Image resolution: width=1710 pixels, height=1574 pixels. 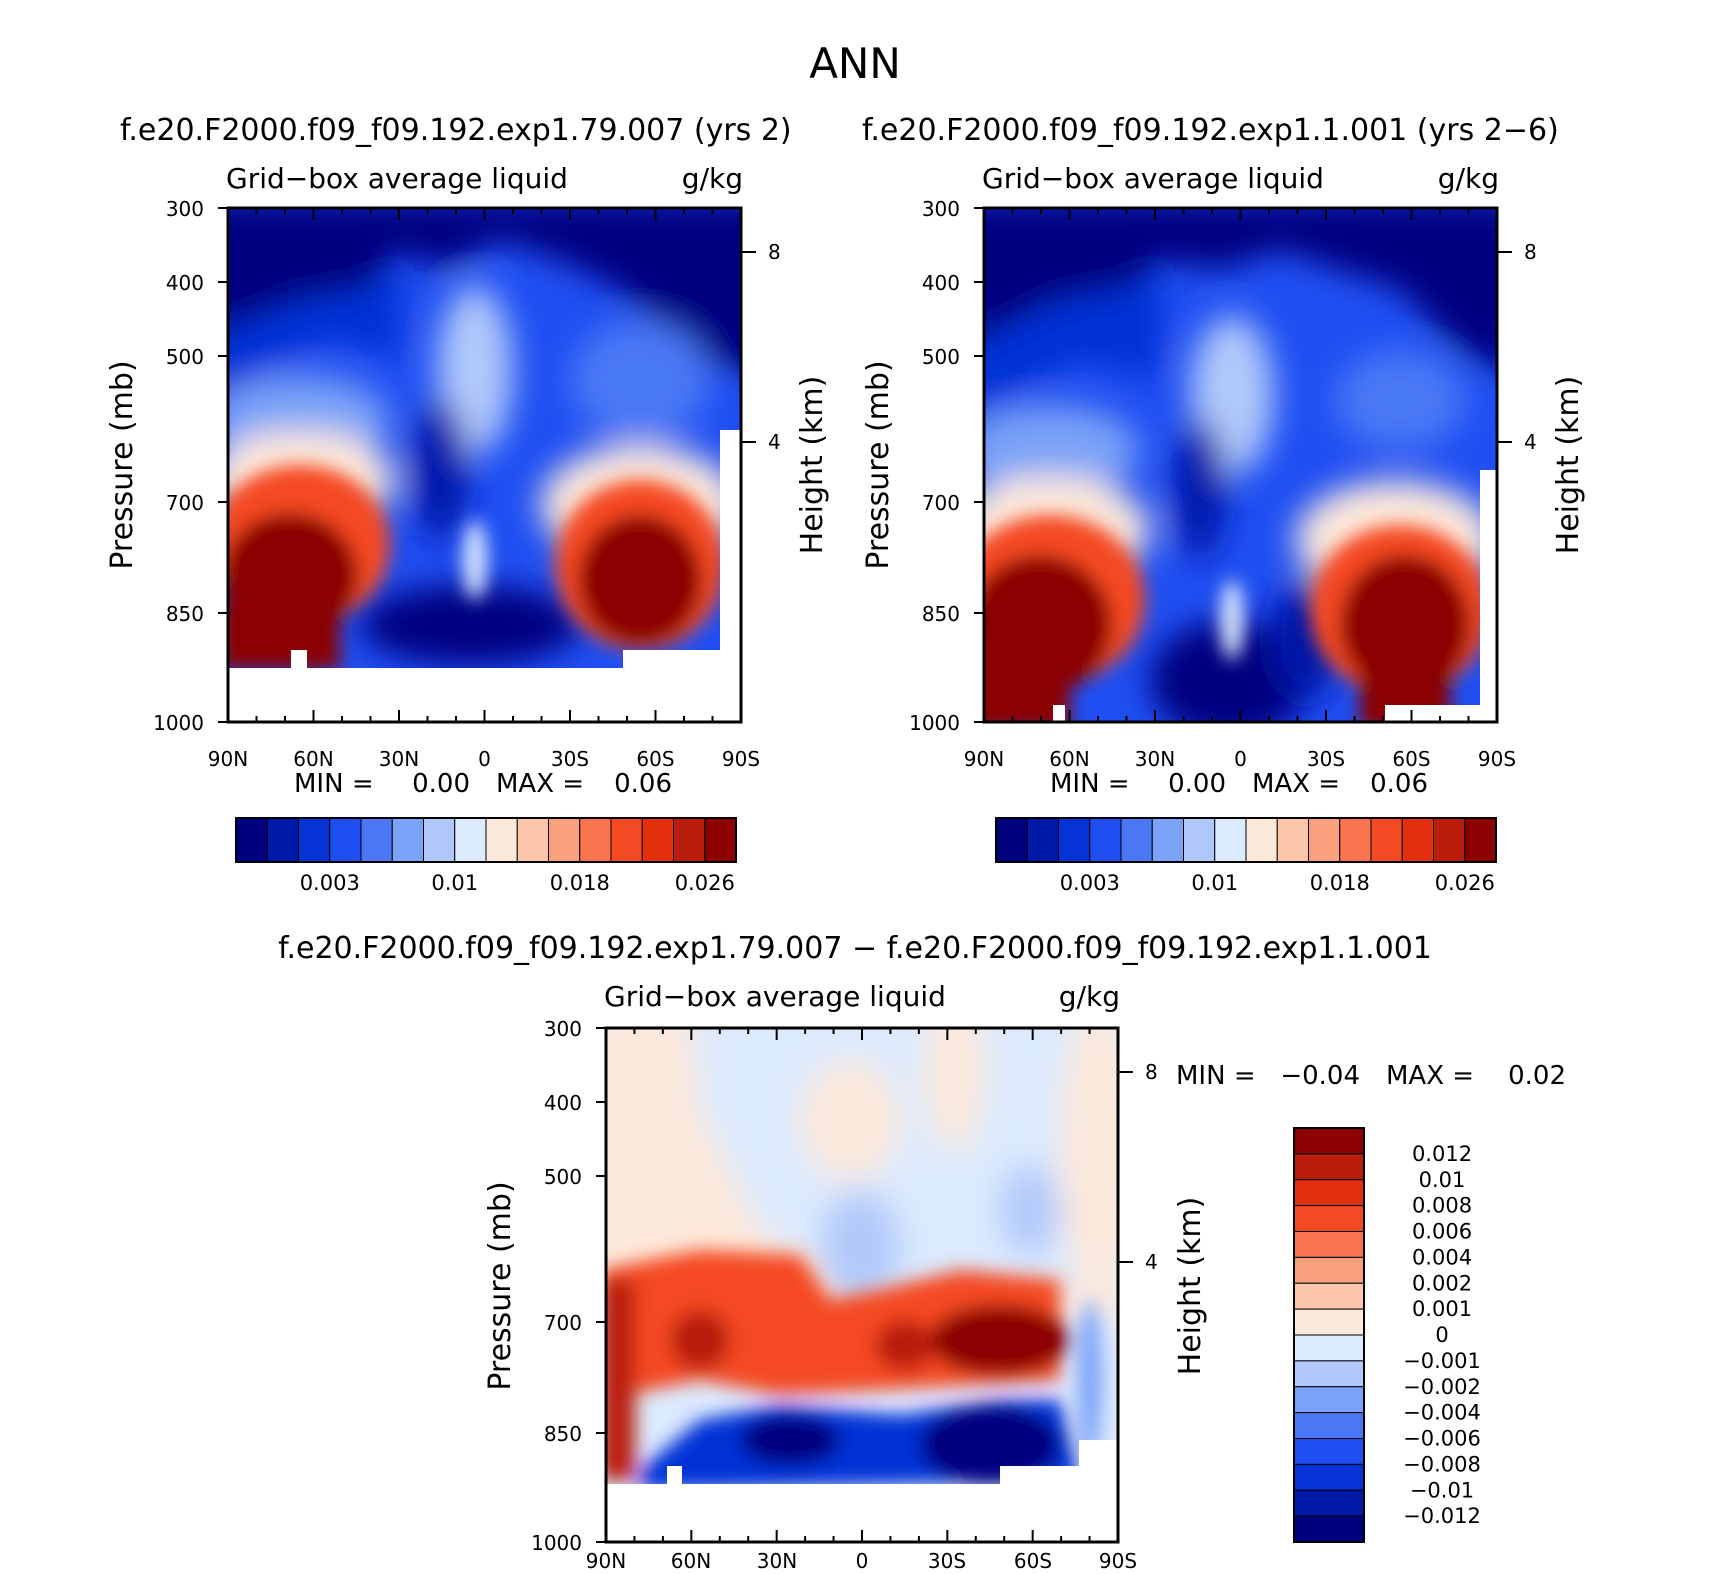 What do you see at coordinates (1320, 1076) in the screenshot?
I see `min-value: −0.04` at bounding box center [1320, 1076].